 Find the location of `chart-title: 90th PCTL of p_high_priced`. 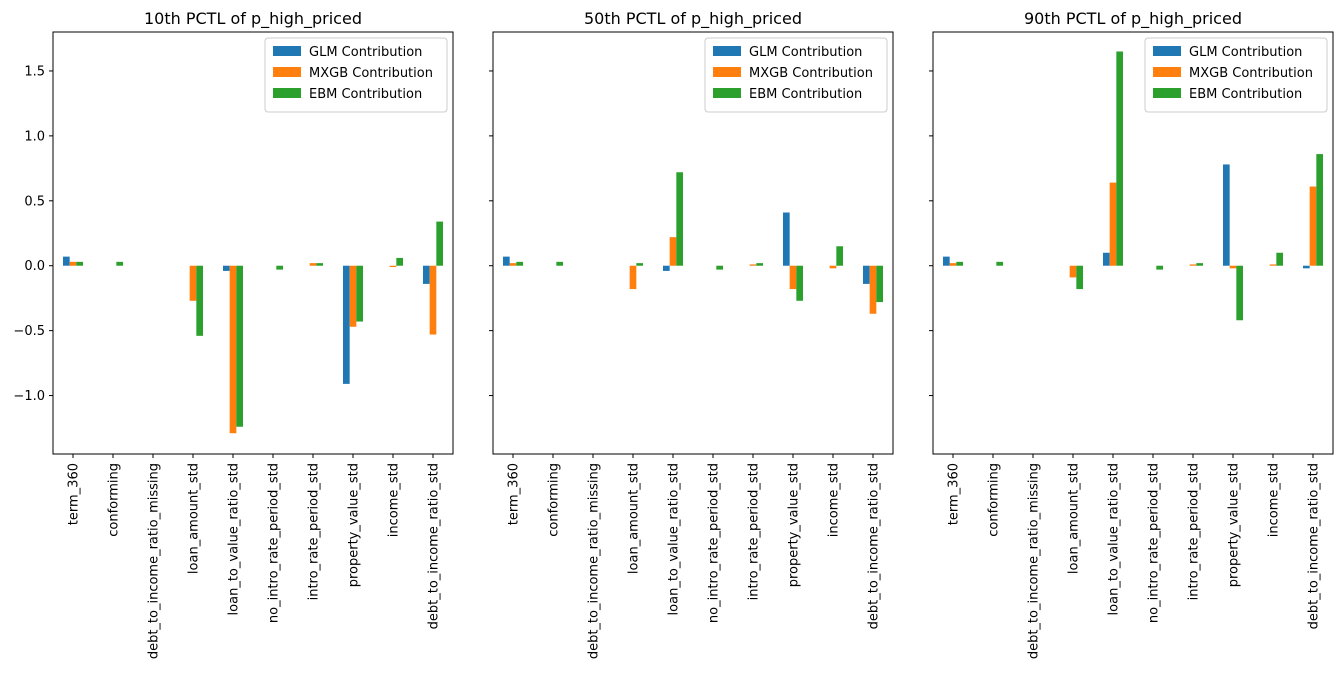

chart-title: 90th PCTL of p_high_priced is located at coordinates (1133, 19).